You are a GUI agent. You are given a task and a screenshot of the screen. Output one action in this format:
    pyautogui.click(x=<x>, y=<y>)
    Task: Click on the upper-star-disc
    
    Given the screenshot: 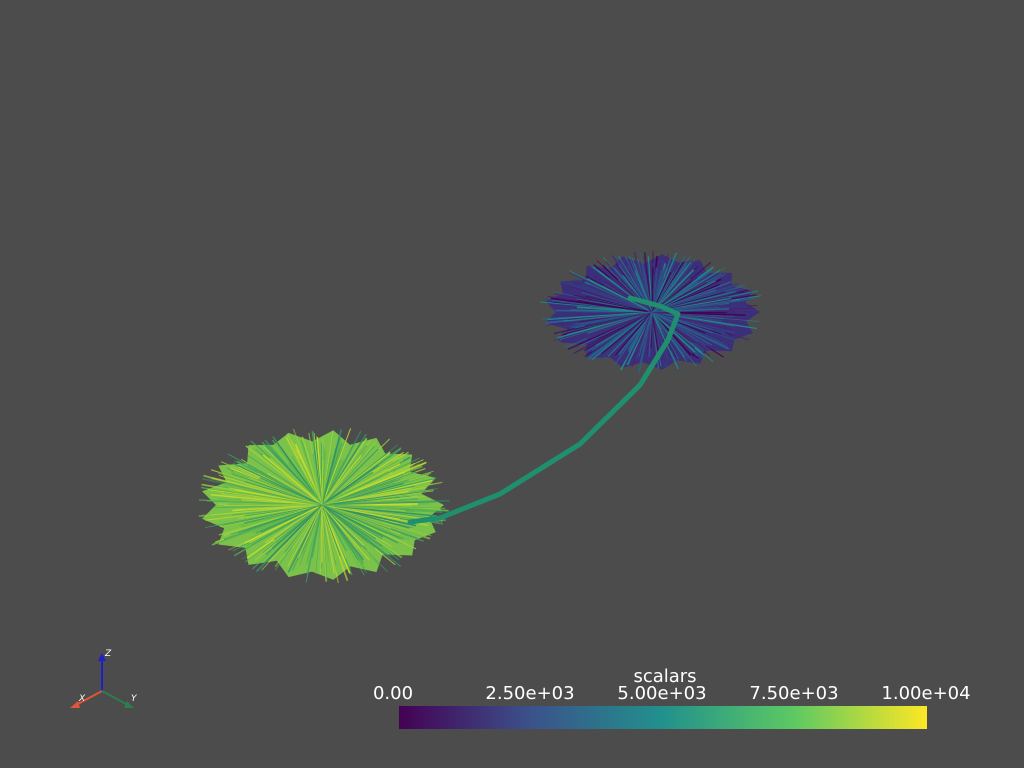 What is the action you would take?
    pyautogui.click(x=651, y=312)
    